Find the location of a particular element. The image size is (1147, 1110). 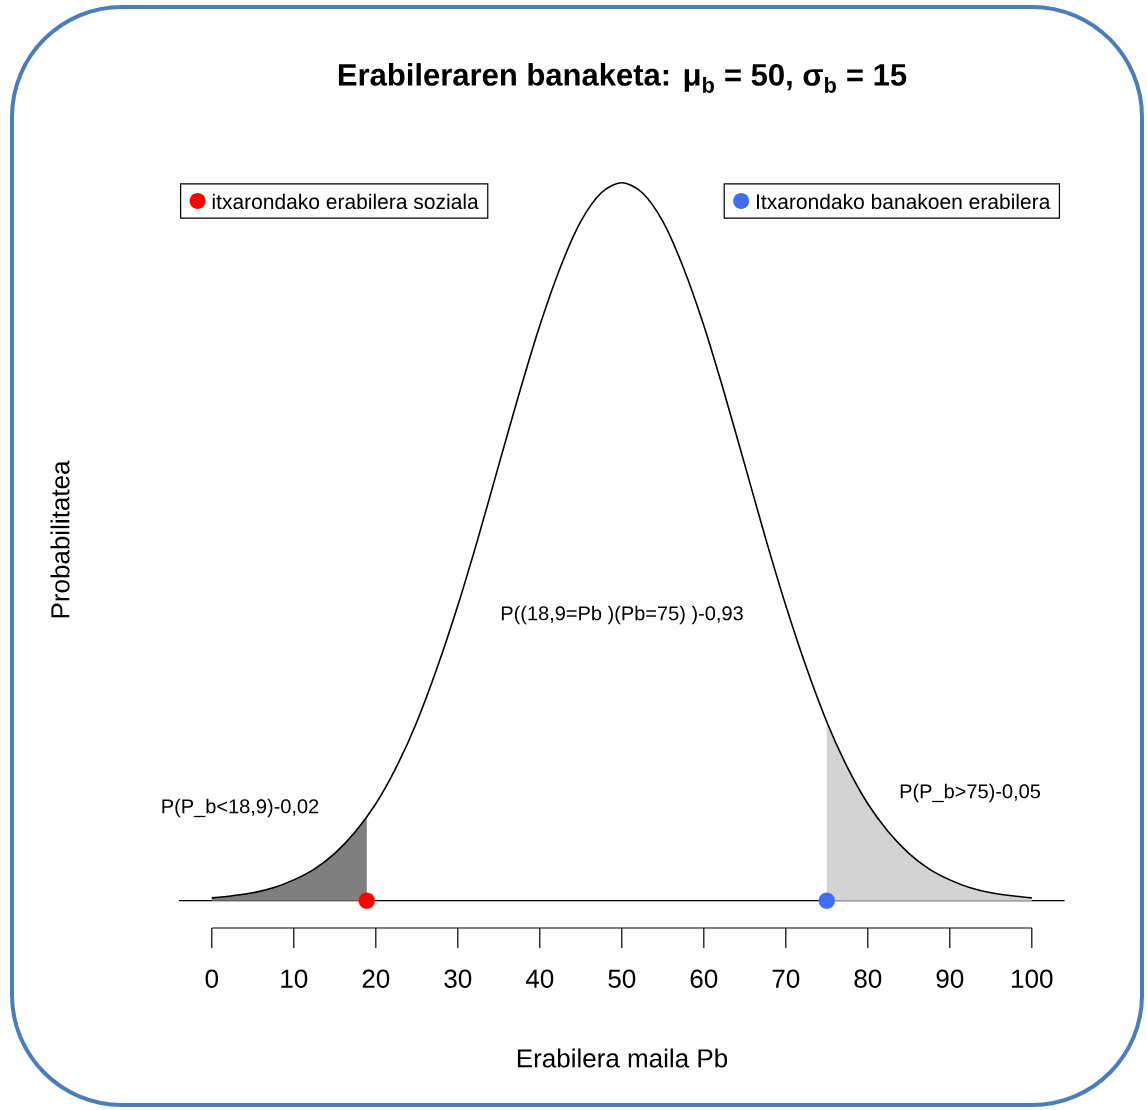

annotation: P((18,9=Pb )(Pb=75) )-0,93 is located at coordinates (622, 615).